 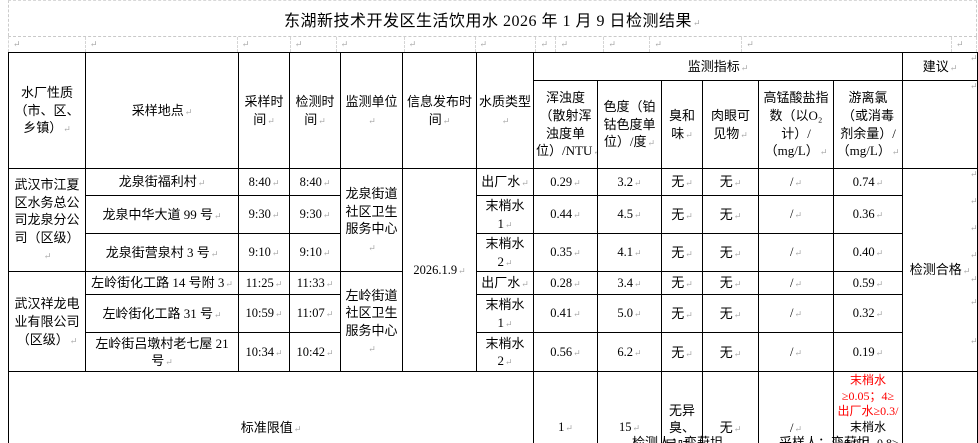 What do you see at coordinates (46, 110) in the screenshot?
I see `header-plant-label: 水厂性质（市、区、乡镇）` at bounding box center [46, 110].